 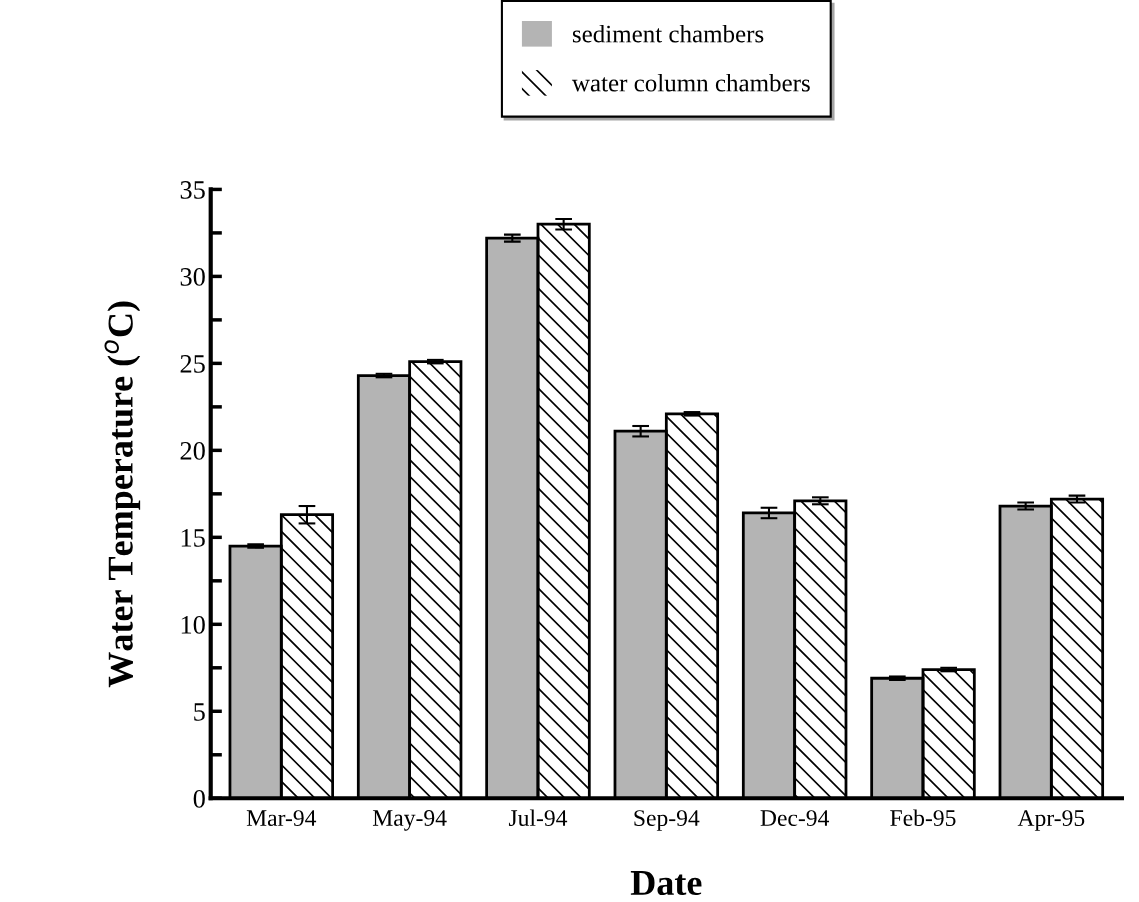 What do you see at coordinates (192, 190) in the screenshot?
I see `y-tick-label: 35` at bounding box center [192, 190].